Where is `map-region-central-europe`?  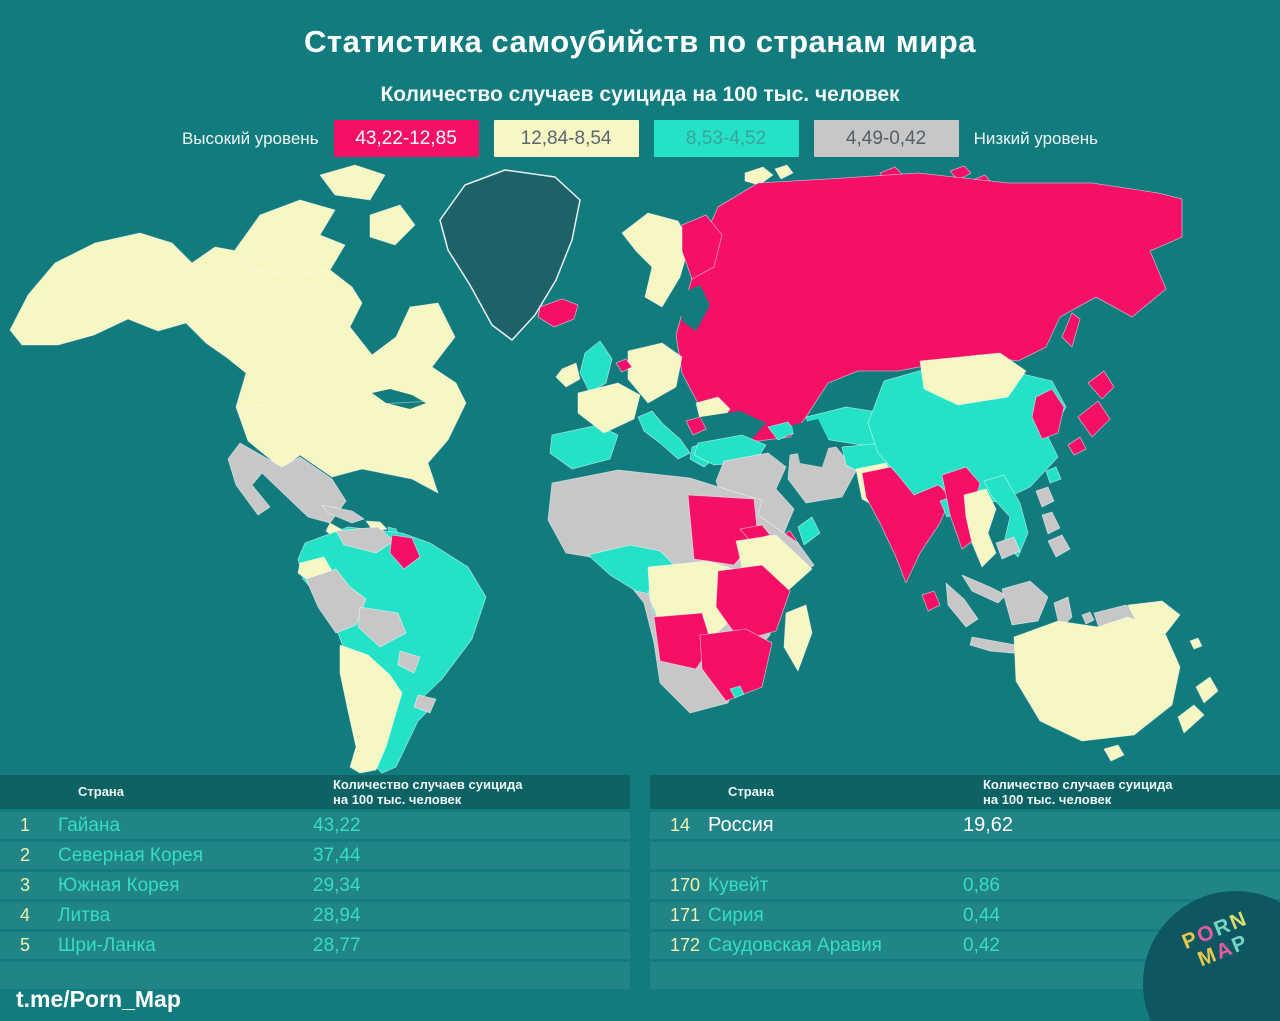
map-region-central-europe is located at coordinates (655, 373).